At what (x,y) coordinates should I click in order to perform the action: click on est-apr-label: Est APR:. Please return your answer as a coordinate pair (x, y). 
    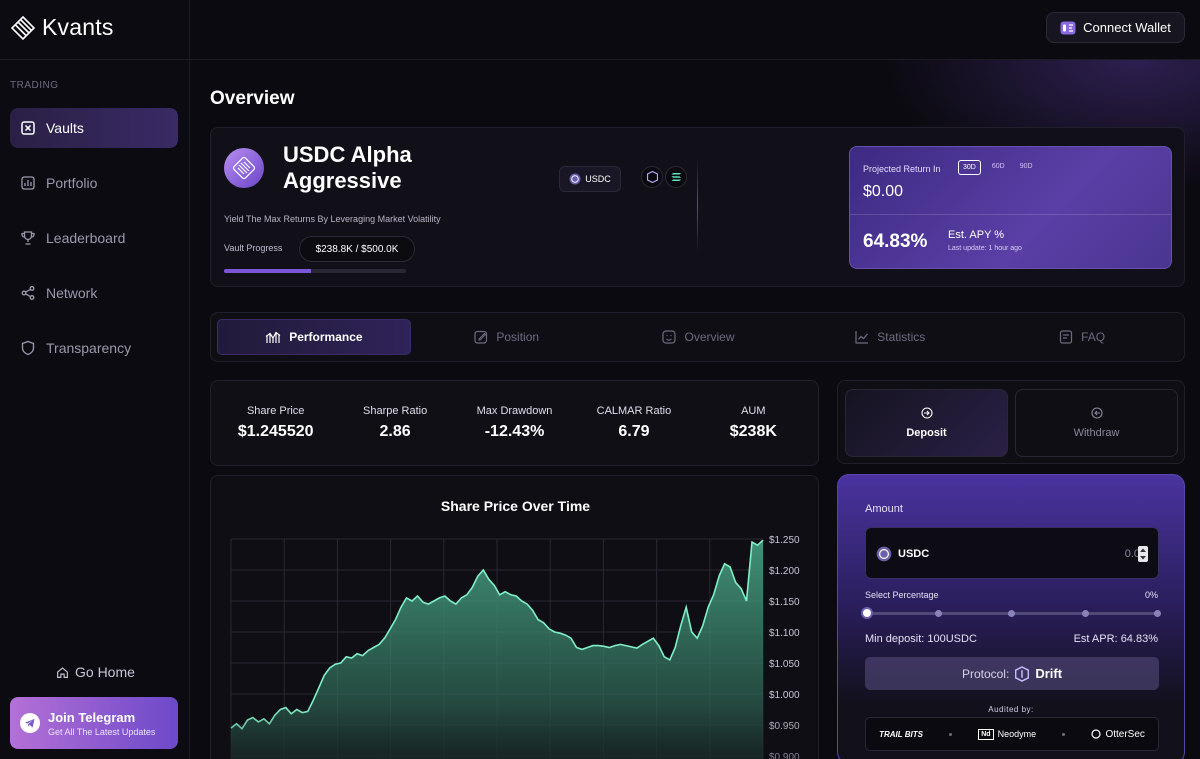
    Looking at the image, I should click on (1095, 639).